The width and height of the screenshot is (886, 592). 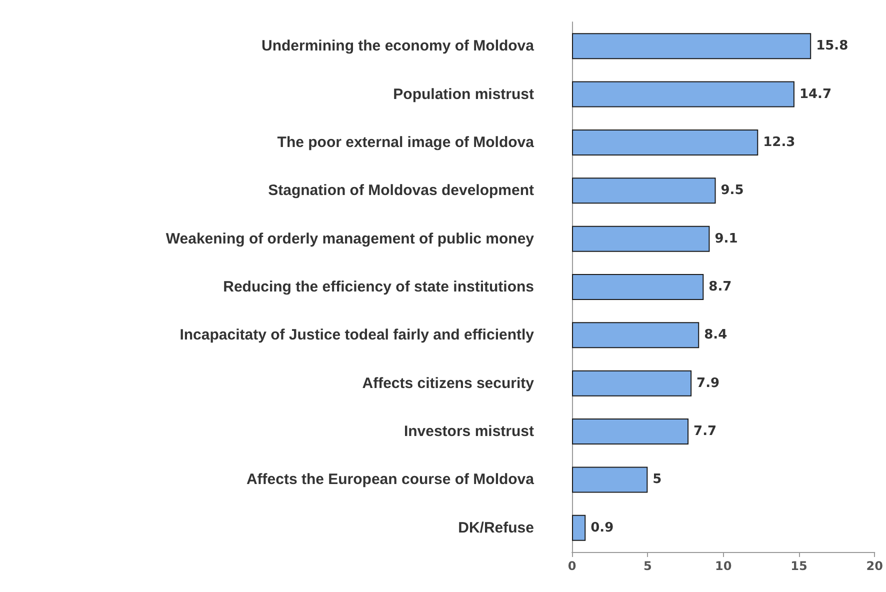 What do you see at coordinates (779, 142) in the screenshot?
I see `data-label: 12.3` at bounding box center [779, 142].